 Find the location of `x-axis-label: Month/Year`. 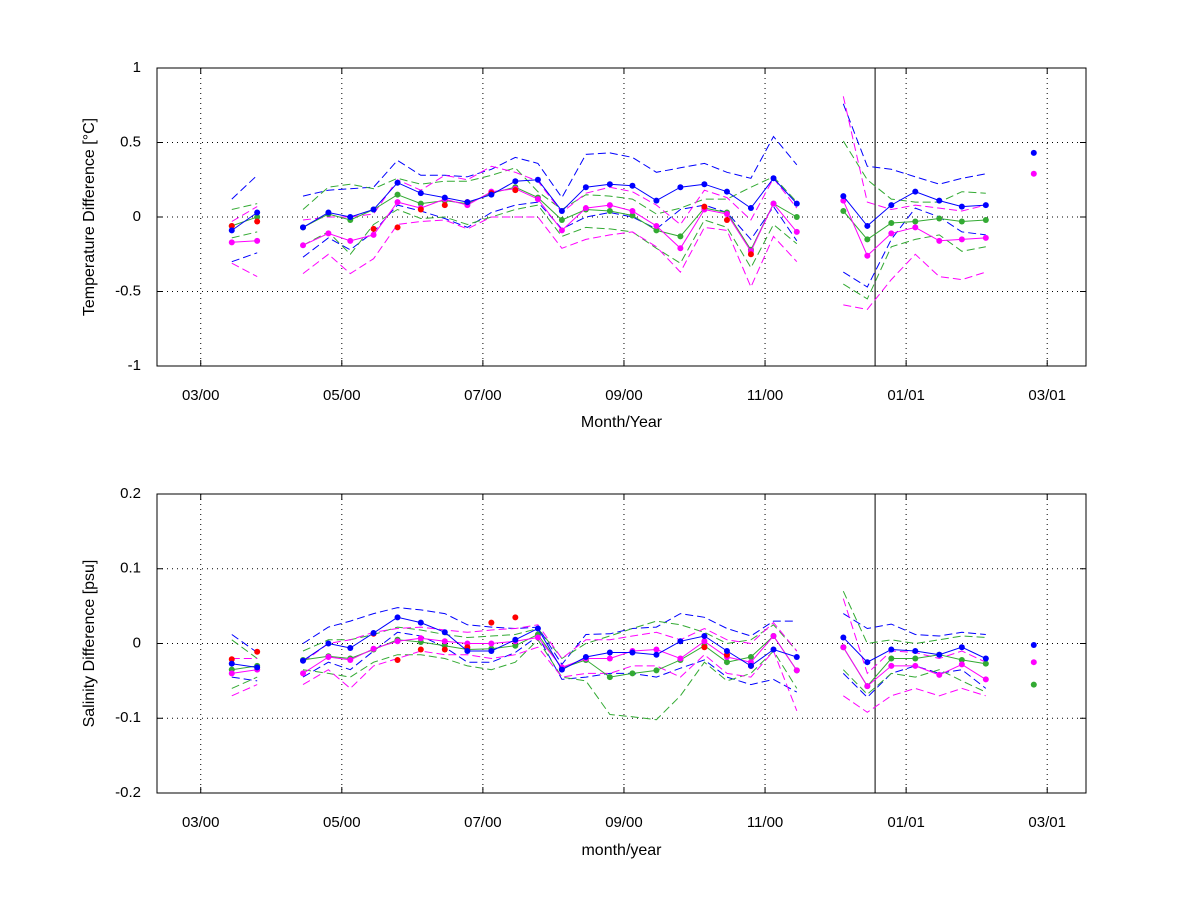

x-axis-label: Month/Year is located at coordinates (622, 422).